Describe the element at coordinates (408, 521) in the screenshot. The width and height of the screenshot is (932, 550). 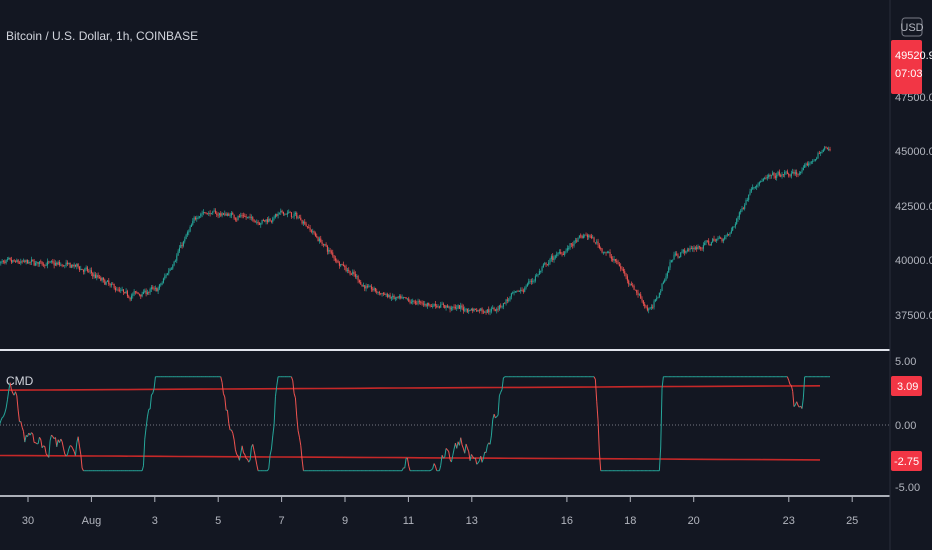
I see `time-tick-label: 11` at that location.